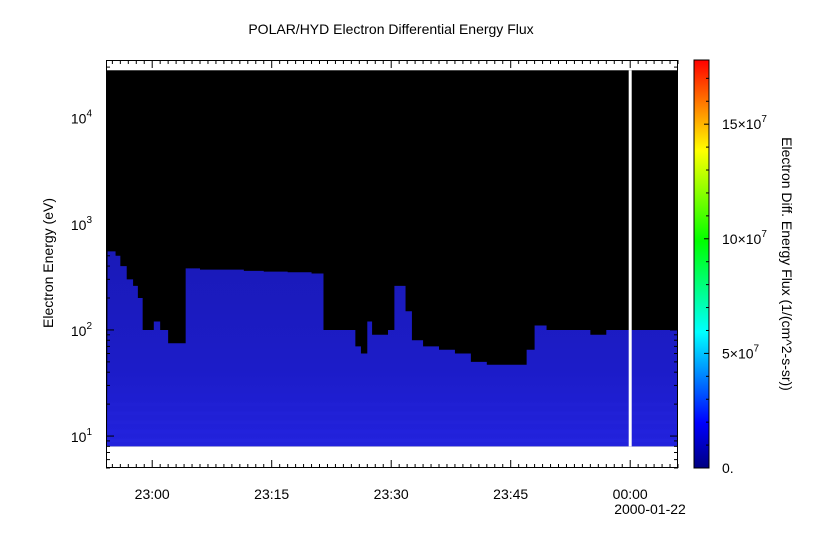  What do you see at coordinates (391, 494) in the screenshot?
I see `x-tick-label: 23:30` at bounding box center [391, 494].